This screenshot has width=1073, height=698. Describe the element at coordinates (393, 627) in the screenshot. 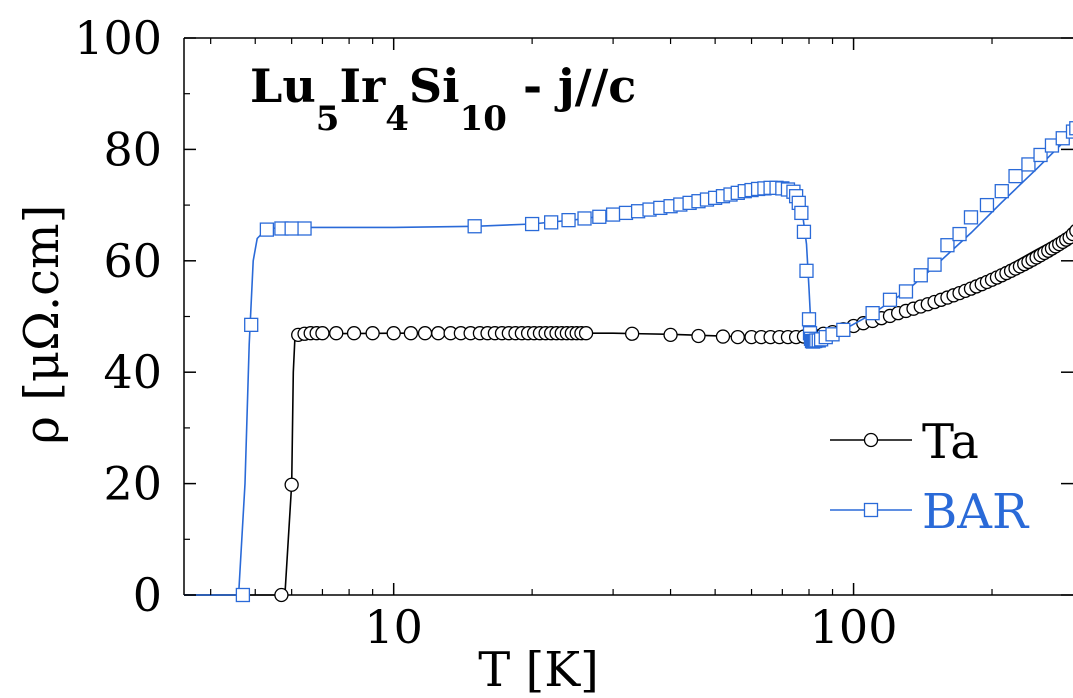

I see `x-tick-label: 10` at that location.